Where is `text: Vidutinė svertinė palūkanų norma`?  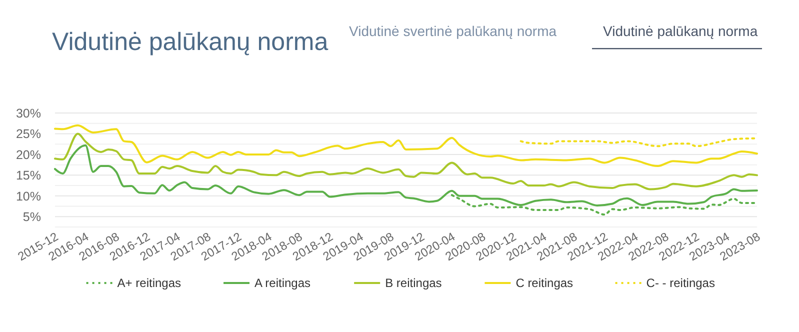 text: Vidutinė svertinė palūkanų norma is located at coordinates (453, 31).